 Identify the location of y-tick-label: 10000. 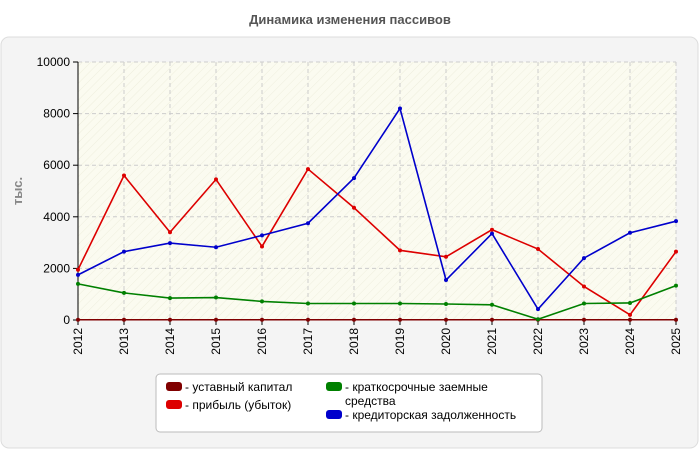
(54, 62).